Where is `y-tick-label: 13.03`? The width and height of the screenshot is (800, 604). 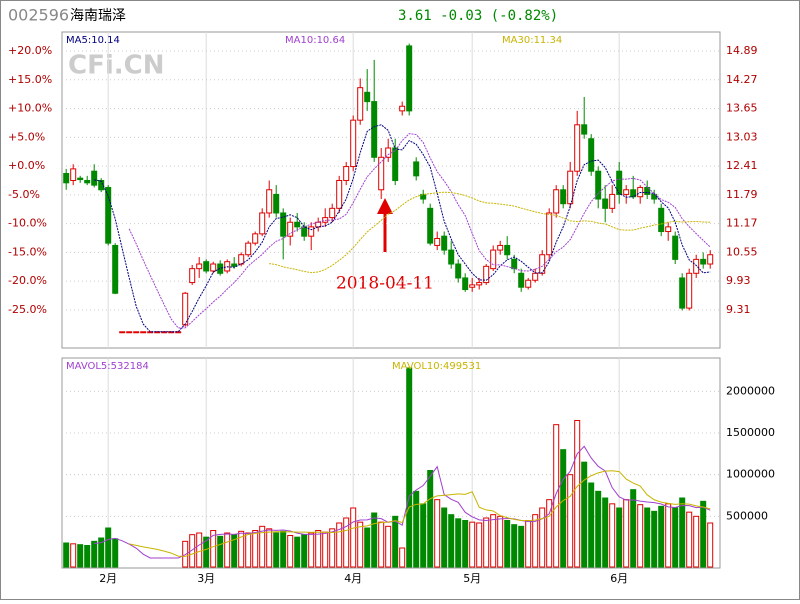 y-tick-label: 13.03 is located at coordinates (742, 136).